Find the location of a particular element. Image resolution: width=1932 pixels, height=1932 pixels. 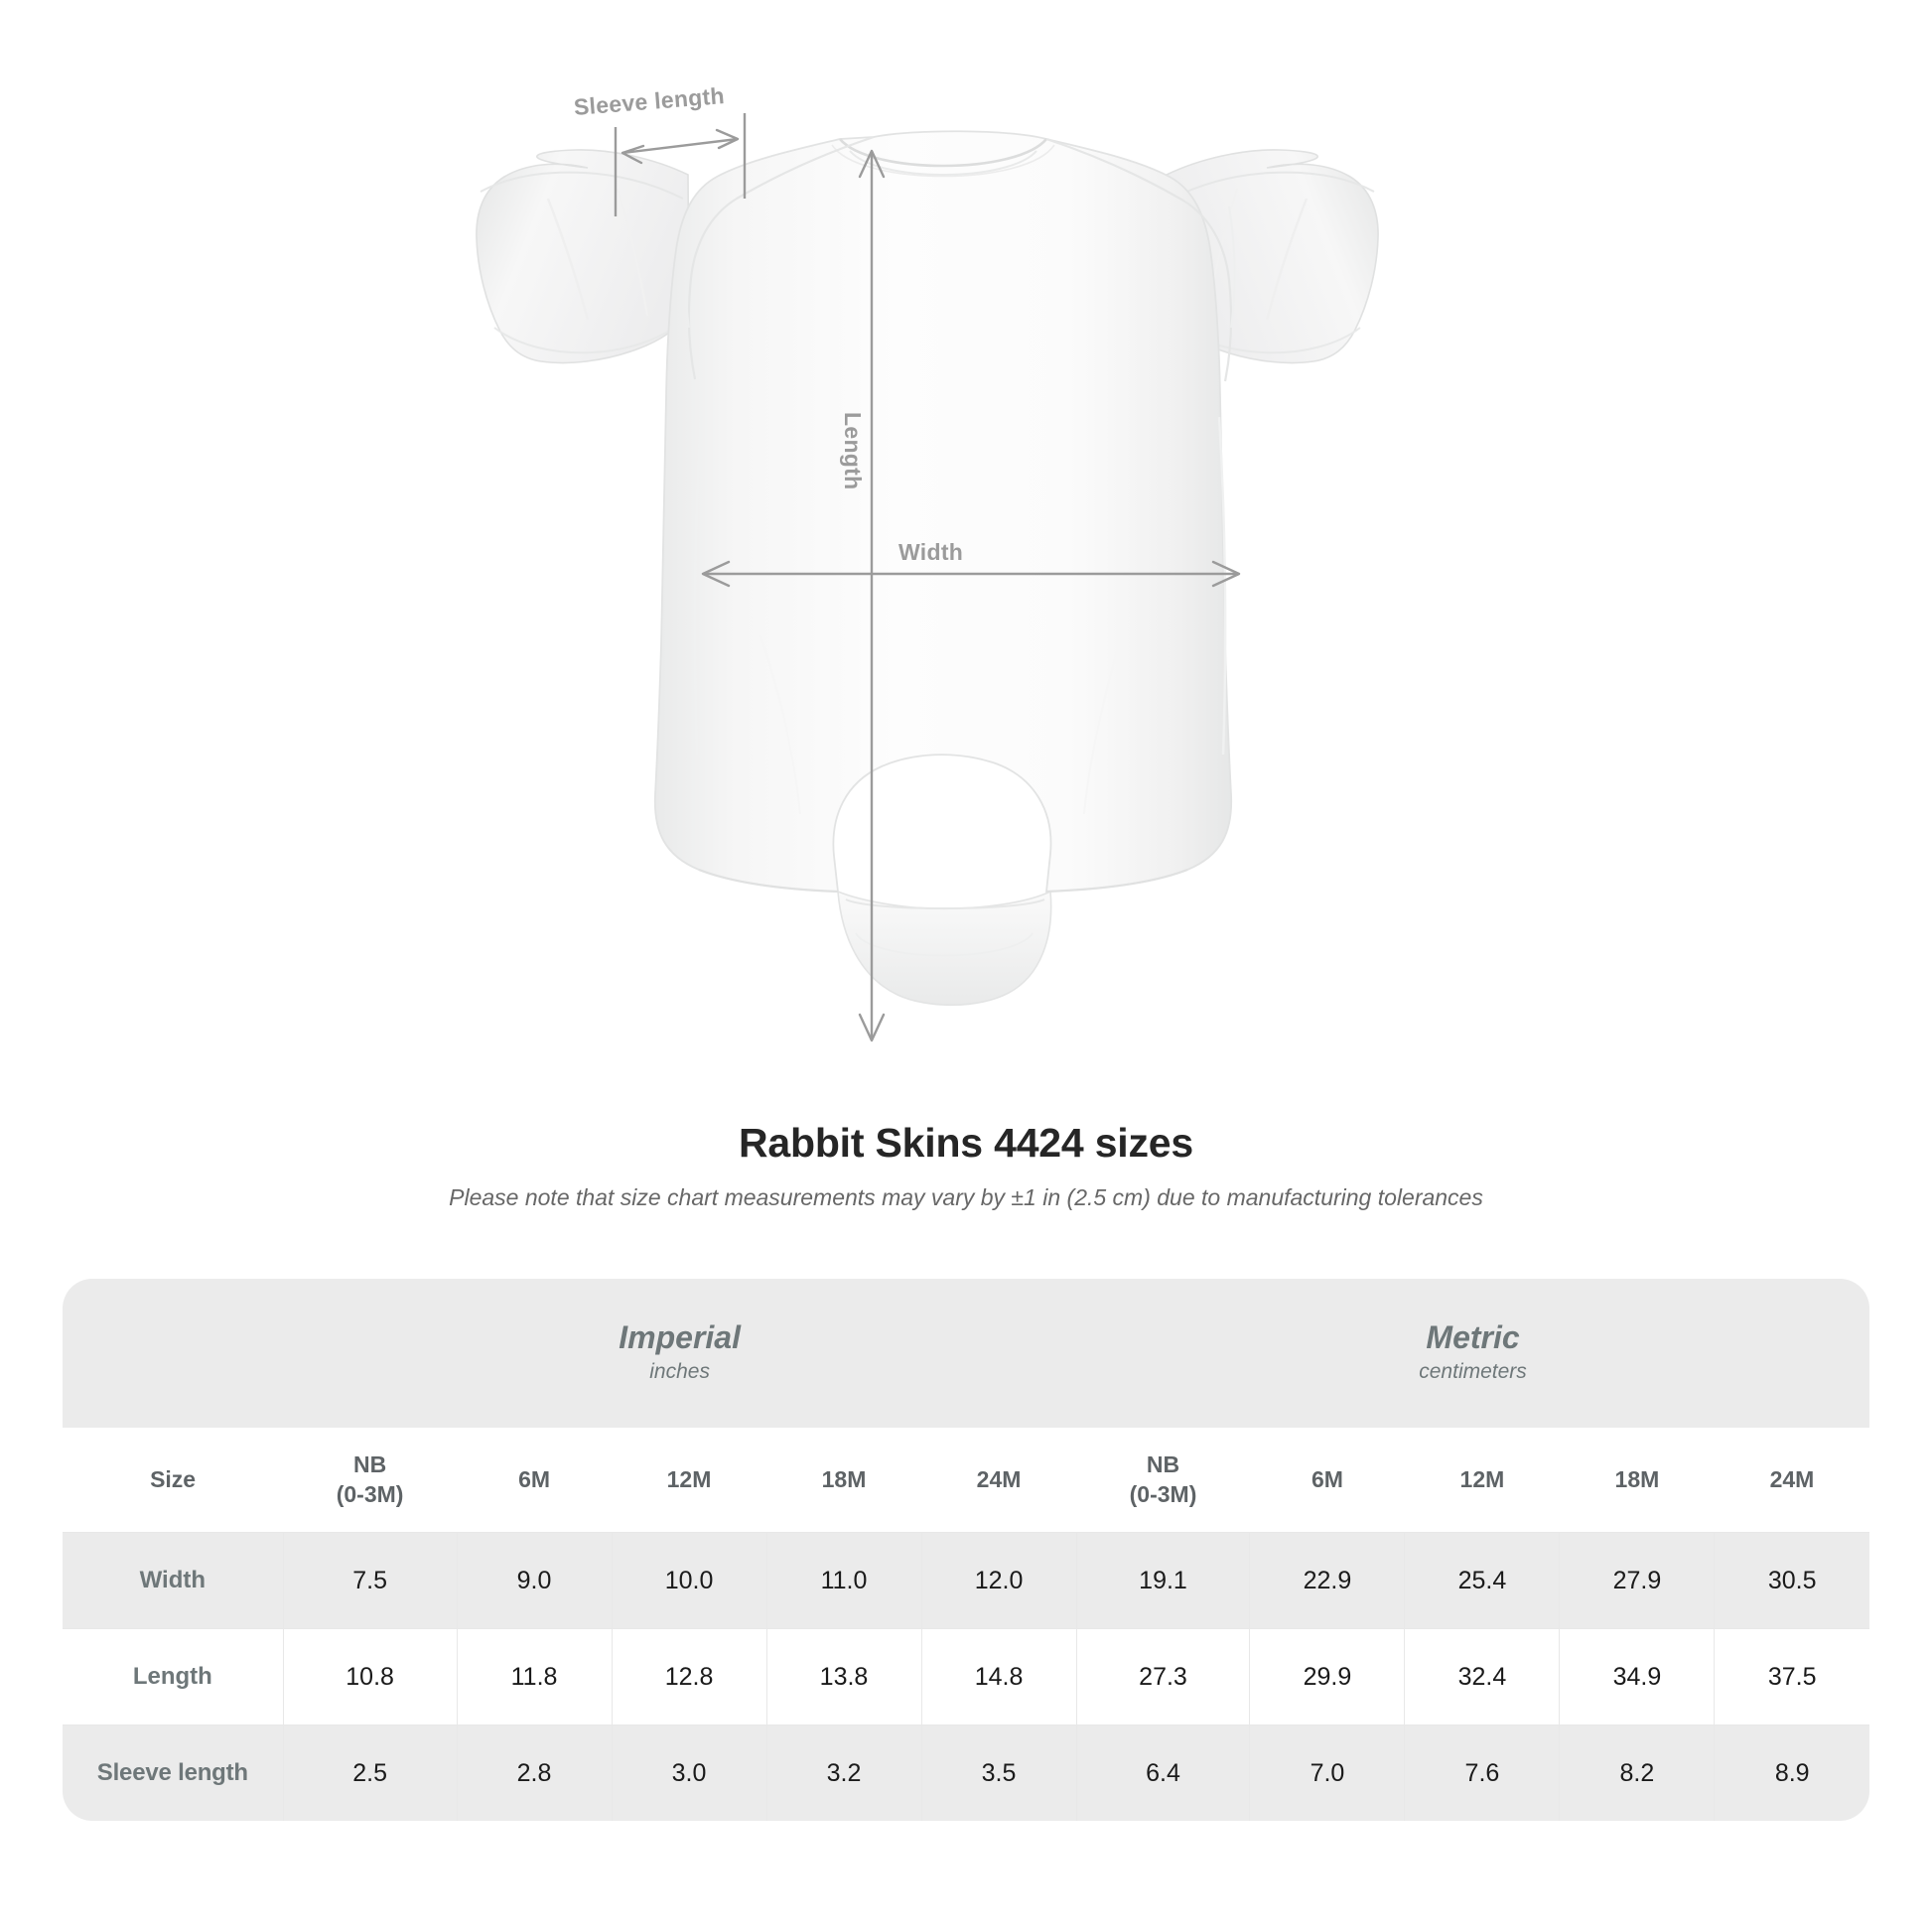

row-label-width: Width is located at coordinates (173, 1581).